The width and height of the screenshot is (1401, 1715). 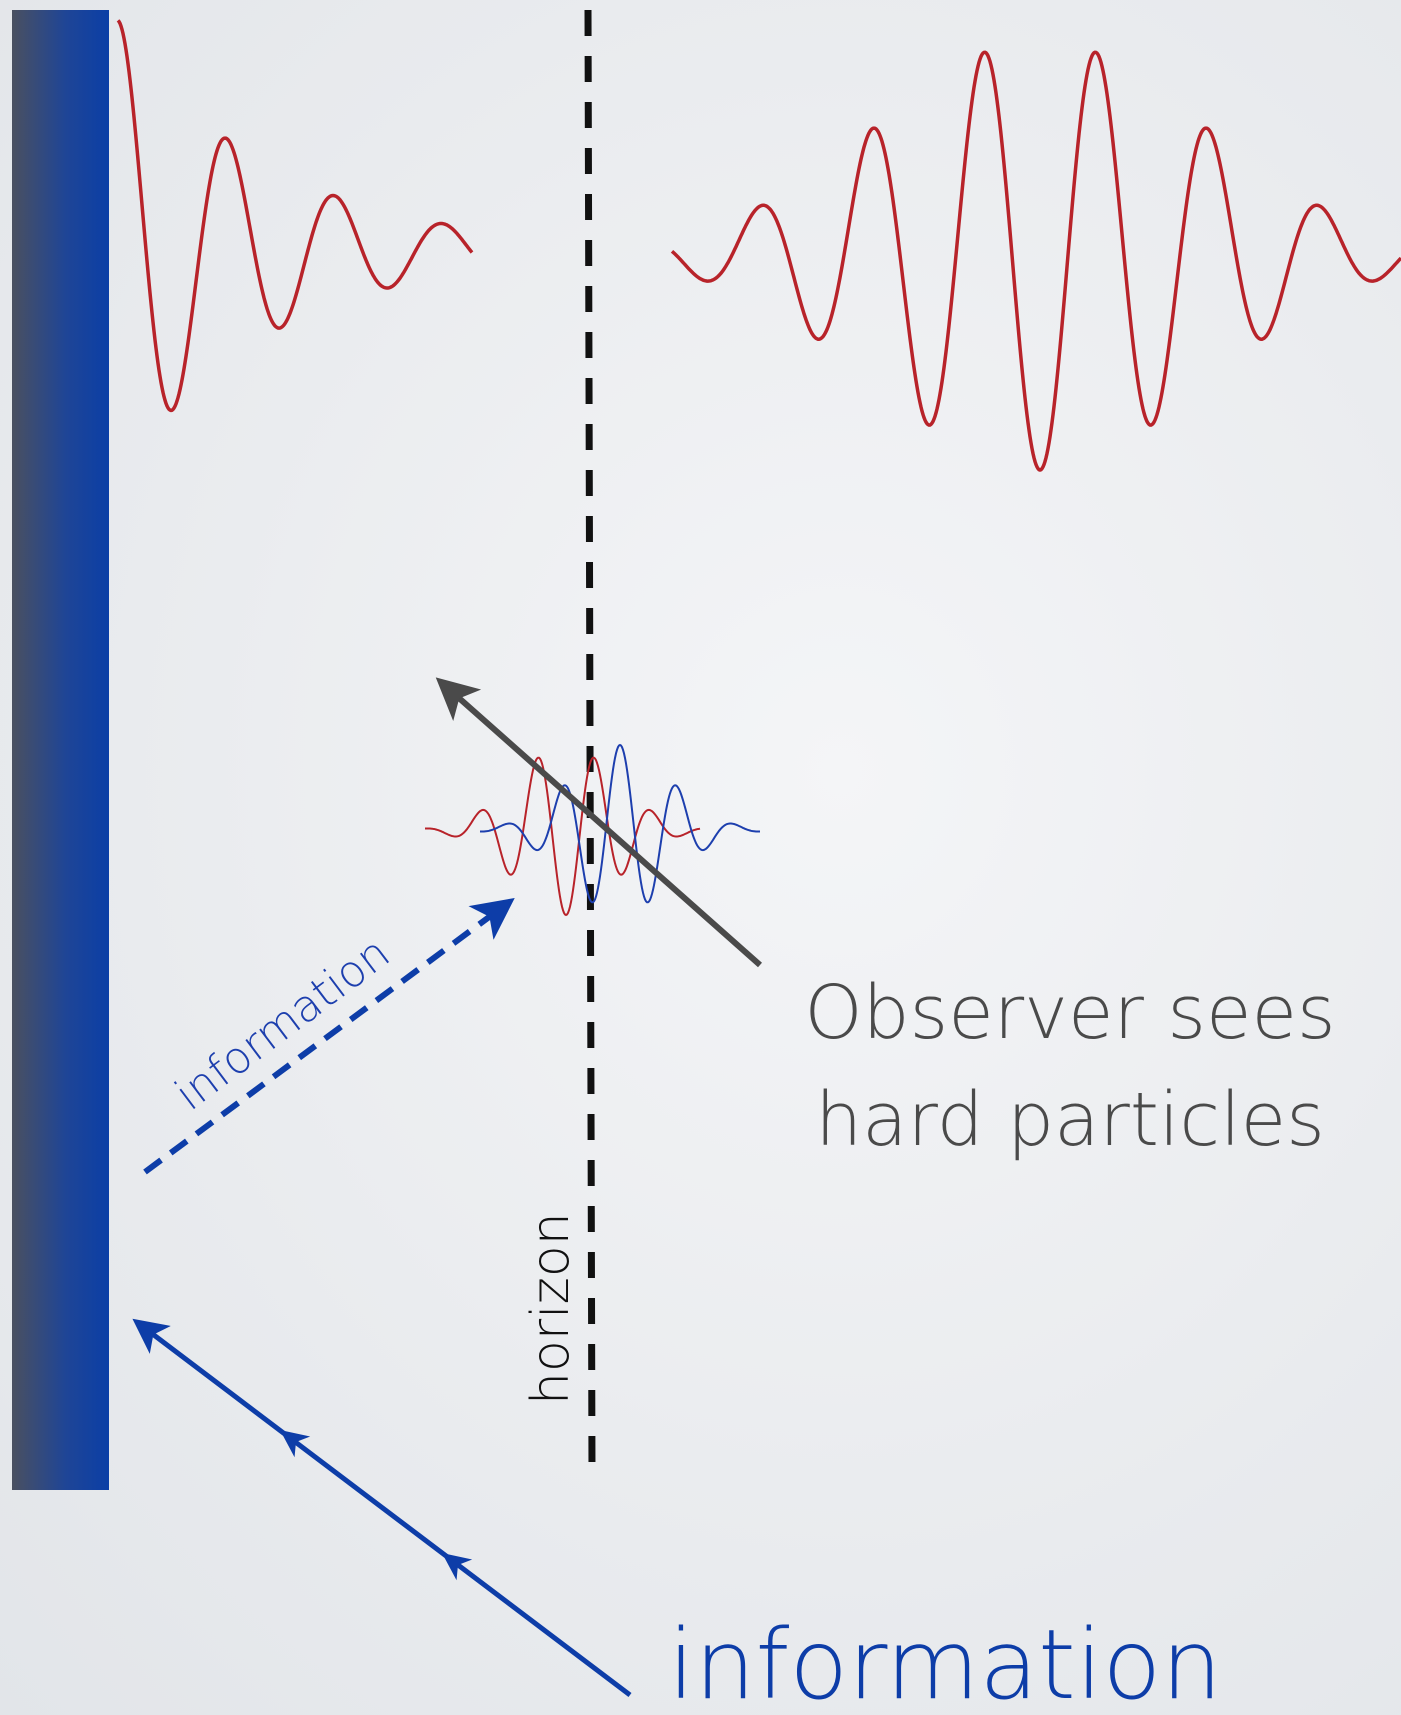 What do you see at coordinates (283, 1024) in the screenshot?
I see `information-small-label: information` at bounding box center [283, 1024].